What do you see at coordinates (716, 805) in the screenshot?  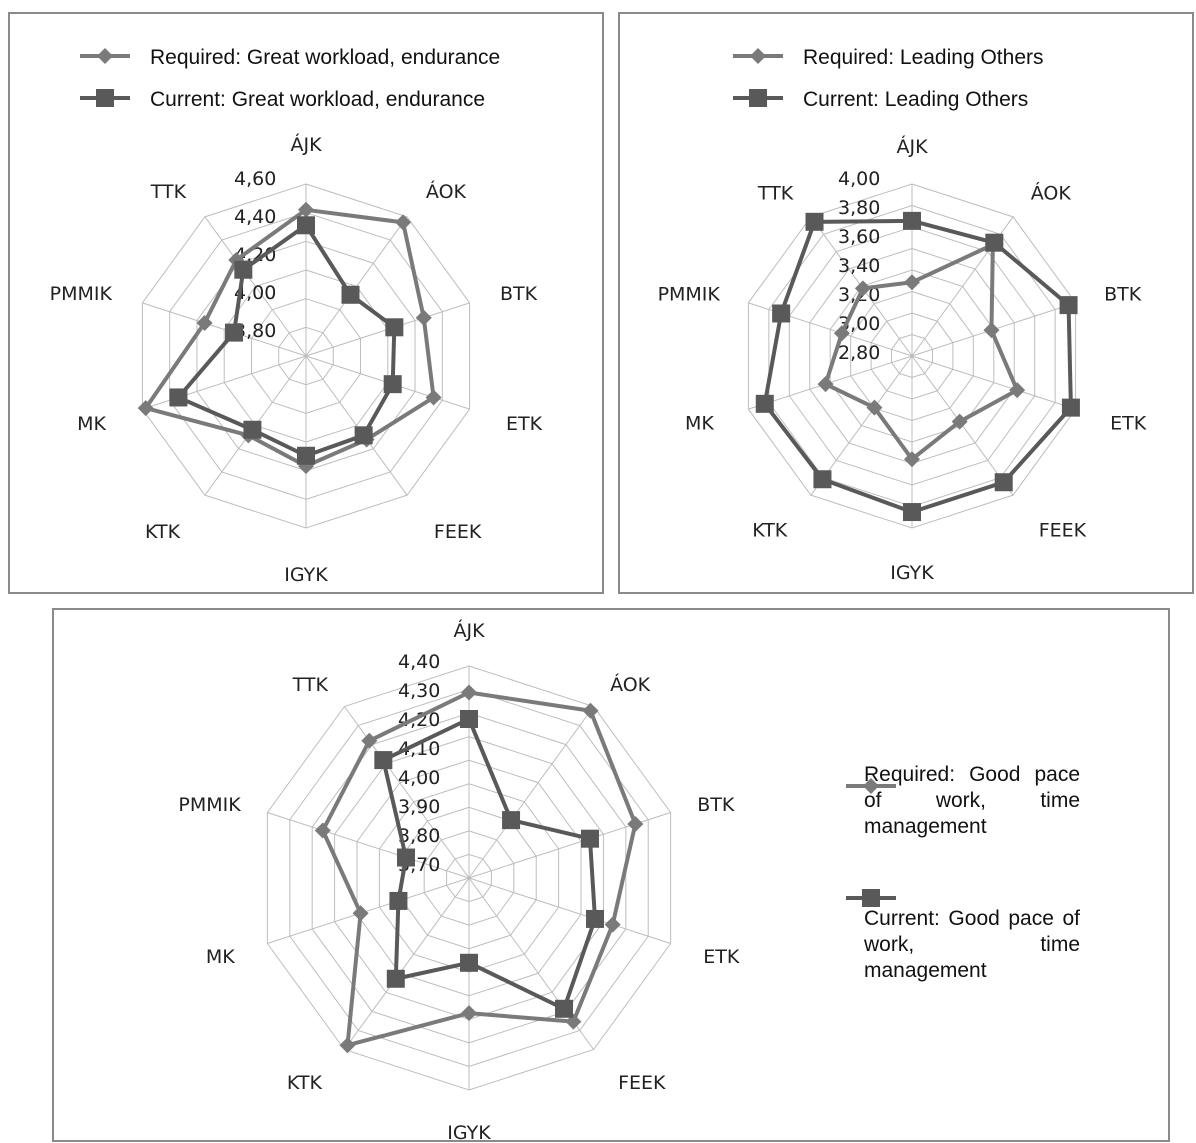 I see `category-label: BTK` at bounding box center [716, 805].